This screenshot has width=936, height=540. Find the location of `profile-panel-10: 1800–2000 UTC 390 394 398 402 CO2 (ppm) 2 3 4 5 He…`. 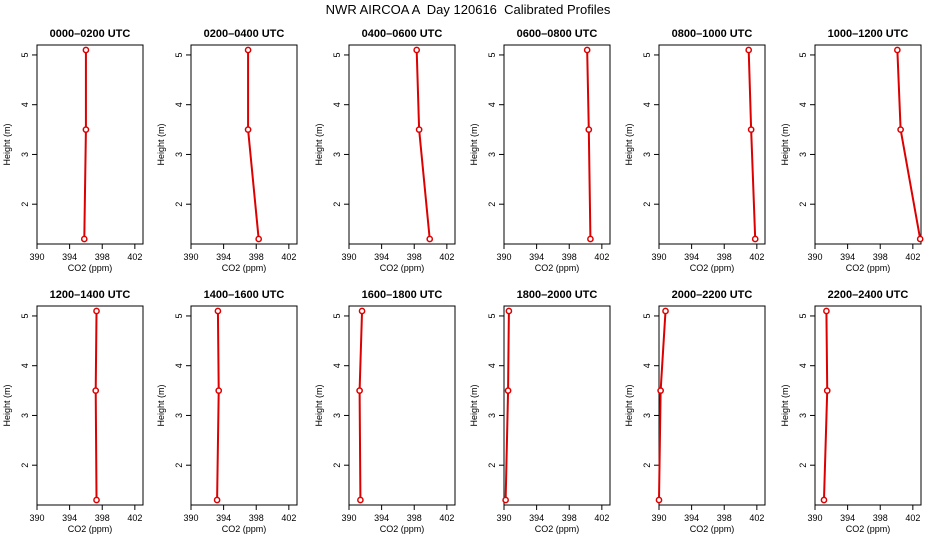

profile-panel-10: 1800–2000 UTC 390 394 398 402 CO2 (ppm) 2 3 4 5 He… is located at coordinates (540, 411).